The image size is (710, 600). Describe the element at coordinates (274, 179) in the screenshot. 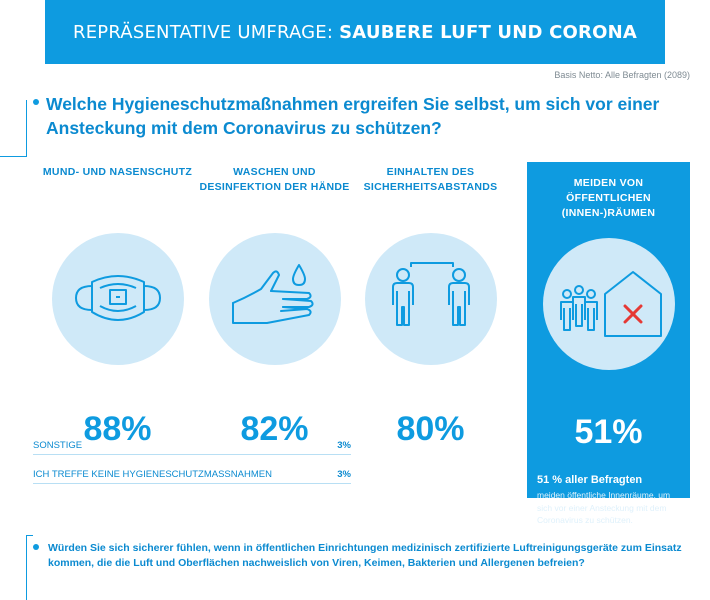

I see `measure-label: WASCHEN UND DESINFEKTION DER HÄNDE` at that location.